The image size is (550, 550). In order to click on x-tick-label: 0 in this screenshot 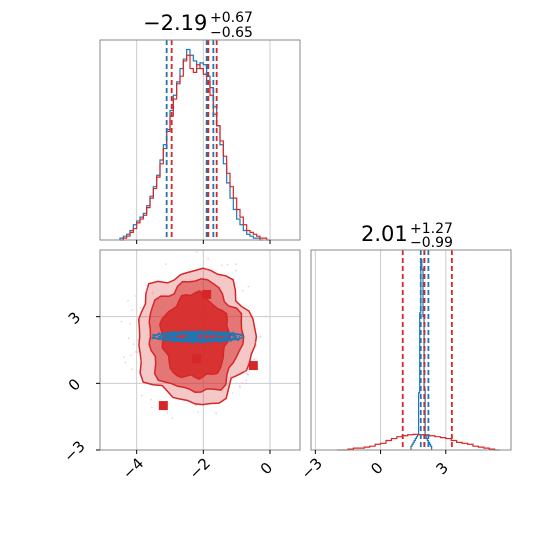, I will do `click(376, 468)`.